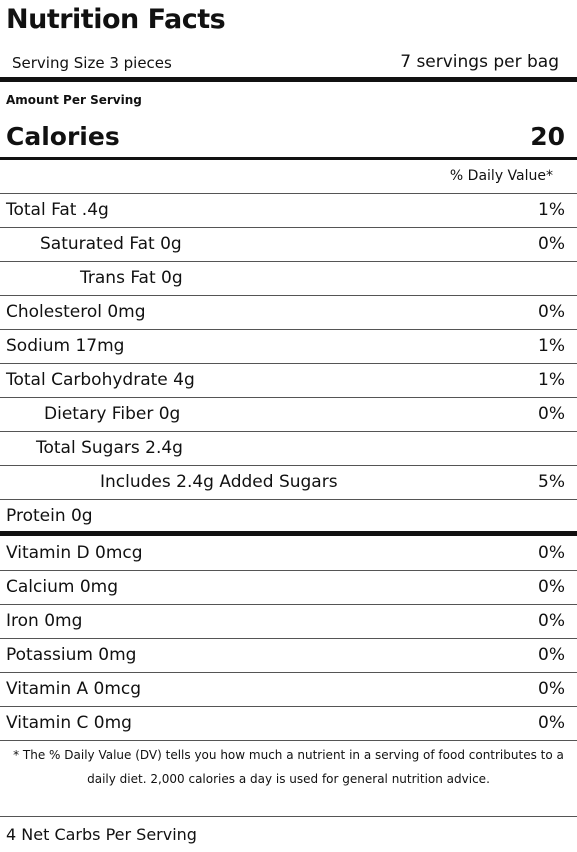 The width and height of the screenshot is (577, 852). I want to click on vitamin-name: Iron 0mg, so click(44, 621).